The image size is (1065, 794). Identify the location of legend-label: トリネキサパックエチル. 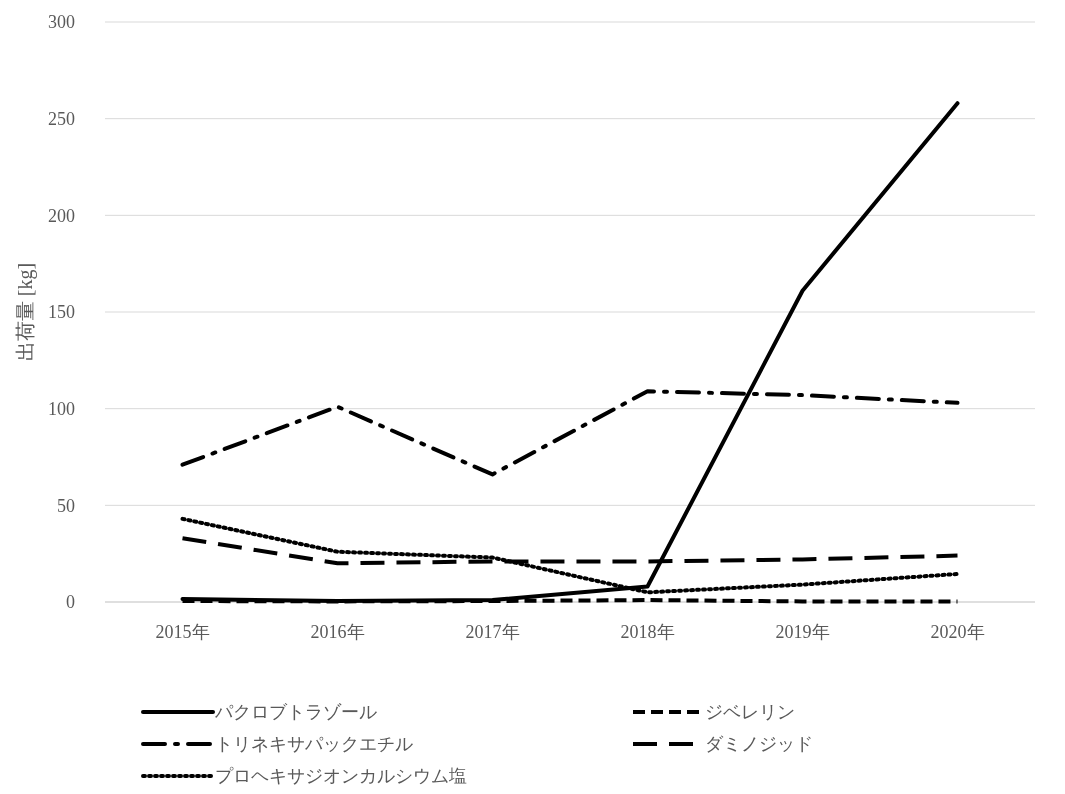
(314, 744).